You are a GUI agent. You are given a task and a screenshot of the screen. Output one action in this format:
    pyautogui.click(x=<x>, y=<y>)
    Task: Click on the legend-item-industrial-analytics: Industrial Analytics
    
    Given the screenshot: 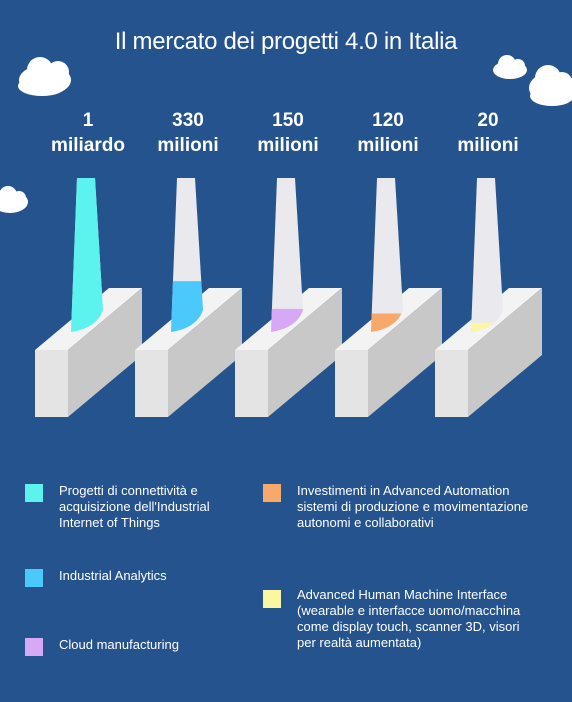 What is the action you would take?
    pyautogui.click(x=132, y=577)
    